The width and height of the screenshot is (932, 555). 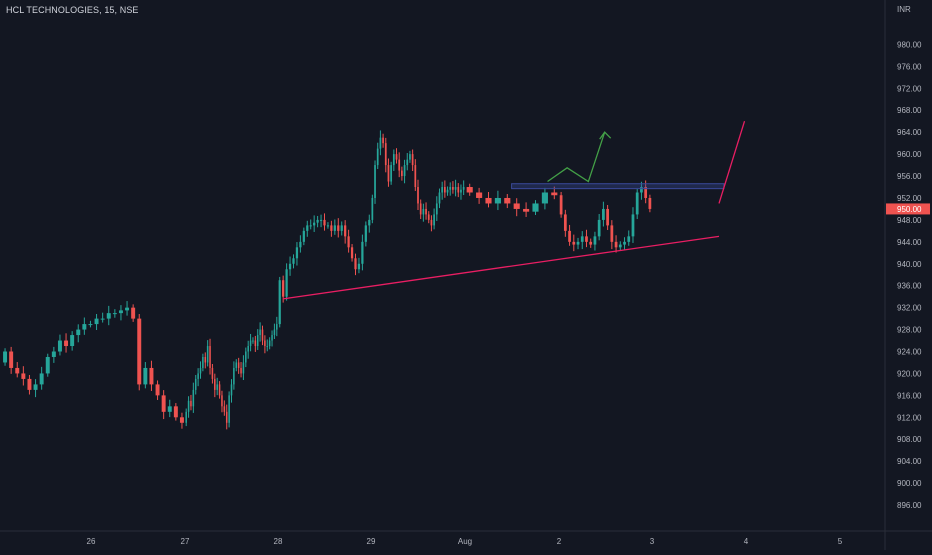 I want to click on price-tick-label: 948.00, so click(x=909, y=220).